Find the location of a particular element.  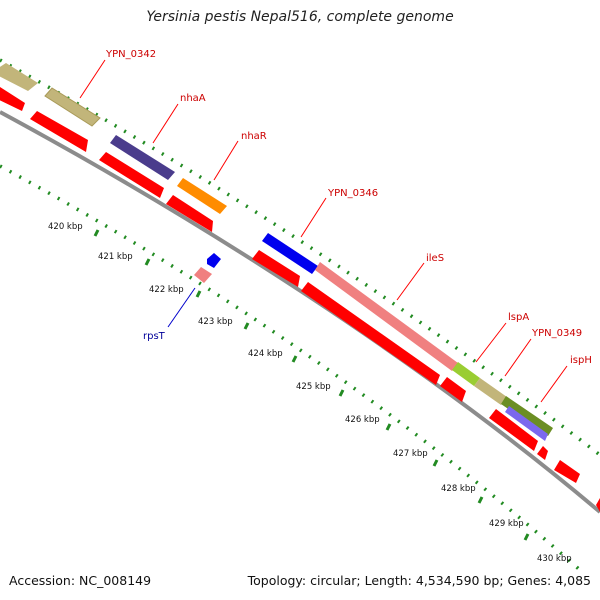

gene-rpsT-feature is located at coordinates (214, 260).